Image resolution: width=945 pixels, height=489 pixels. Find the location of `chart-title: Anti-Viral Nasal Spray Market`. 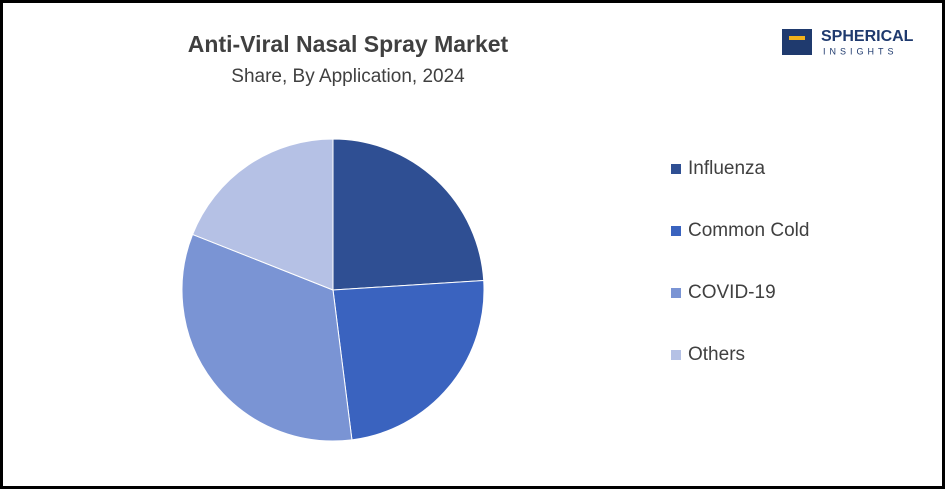

chart-title: Anti-Viral Nasal Spray Market is located at coordinates (348, 44).